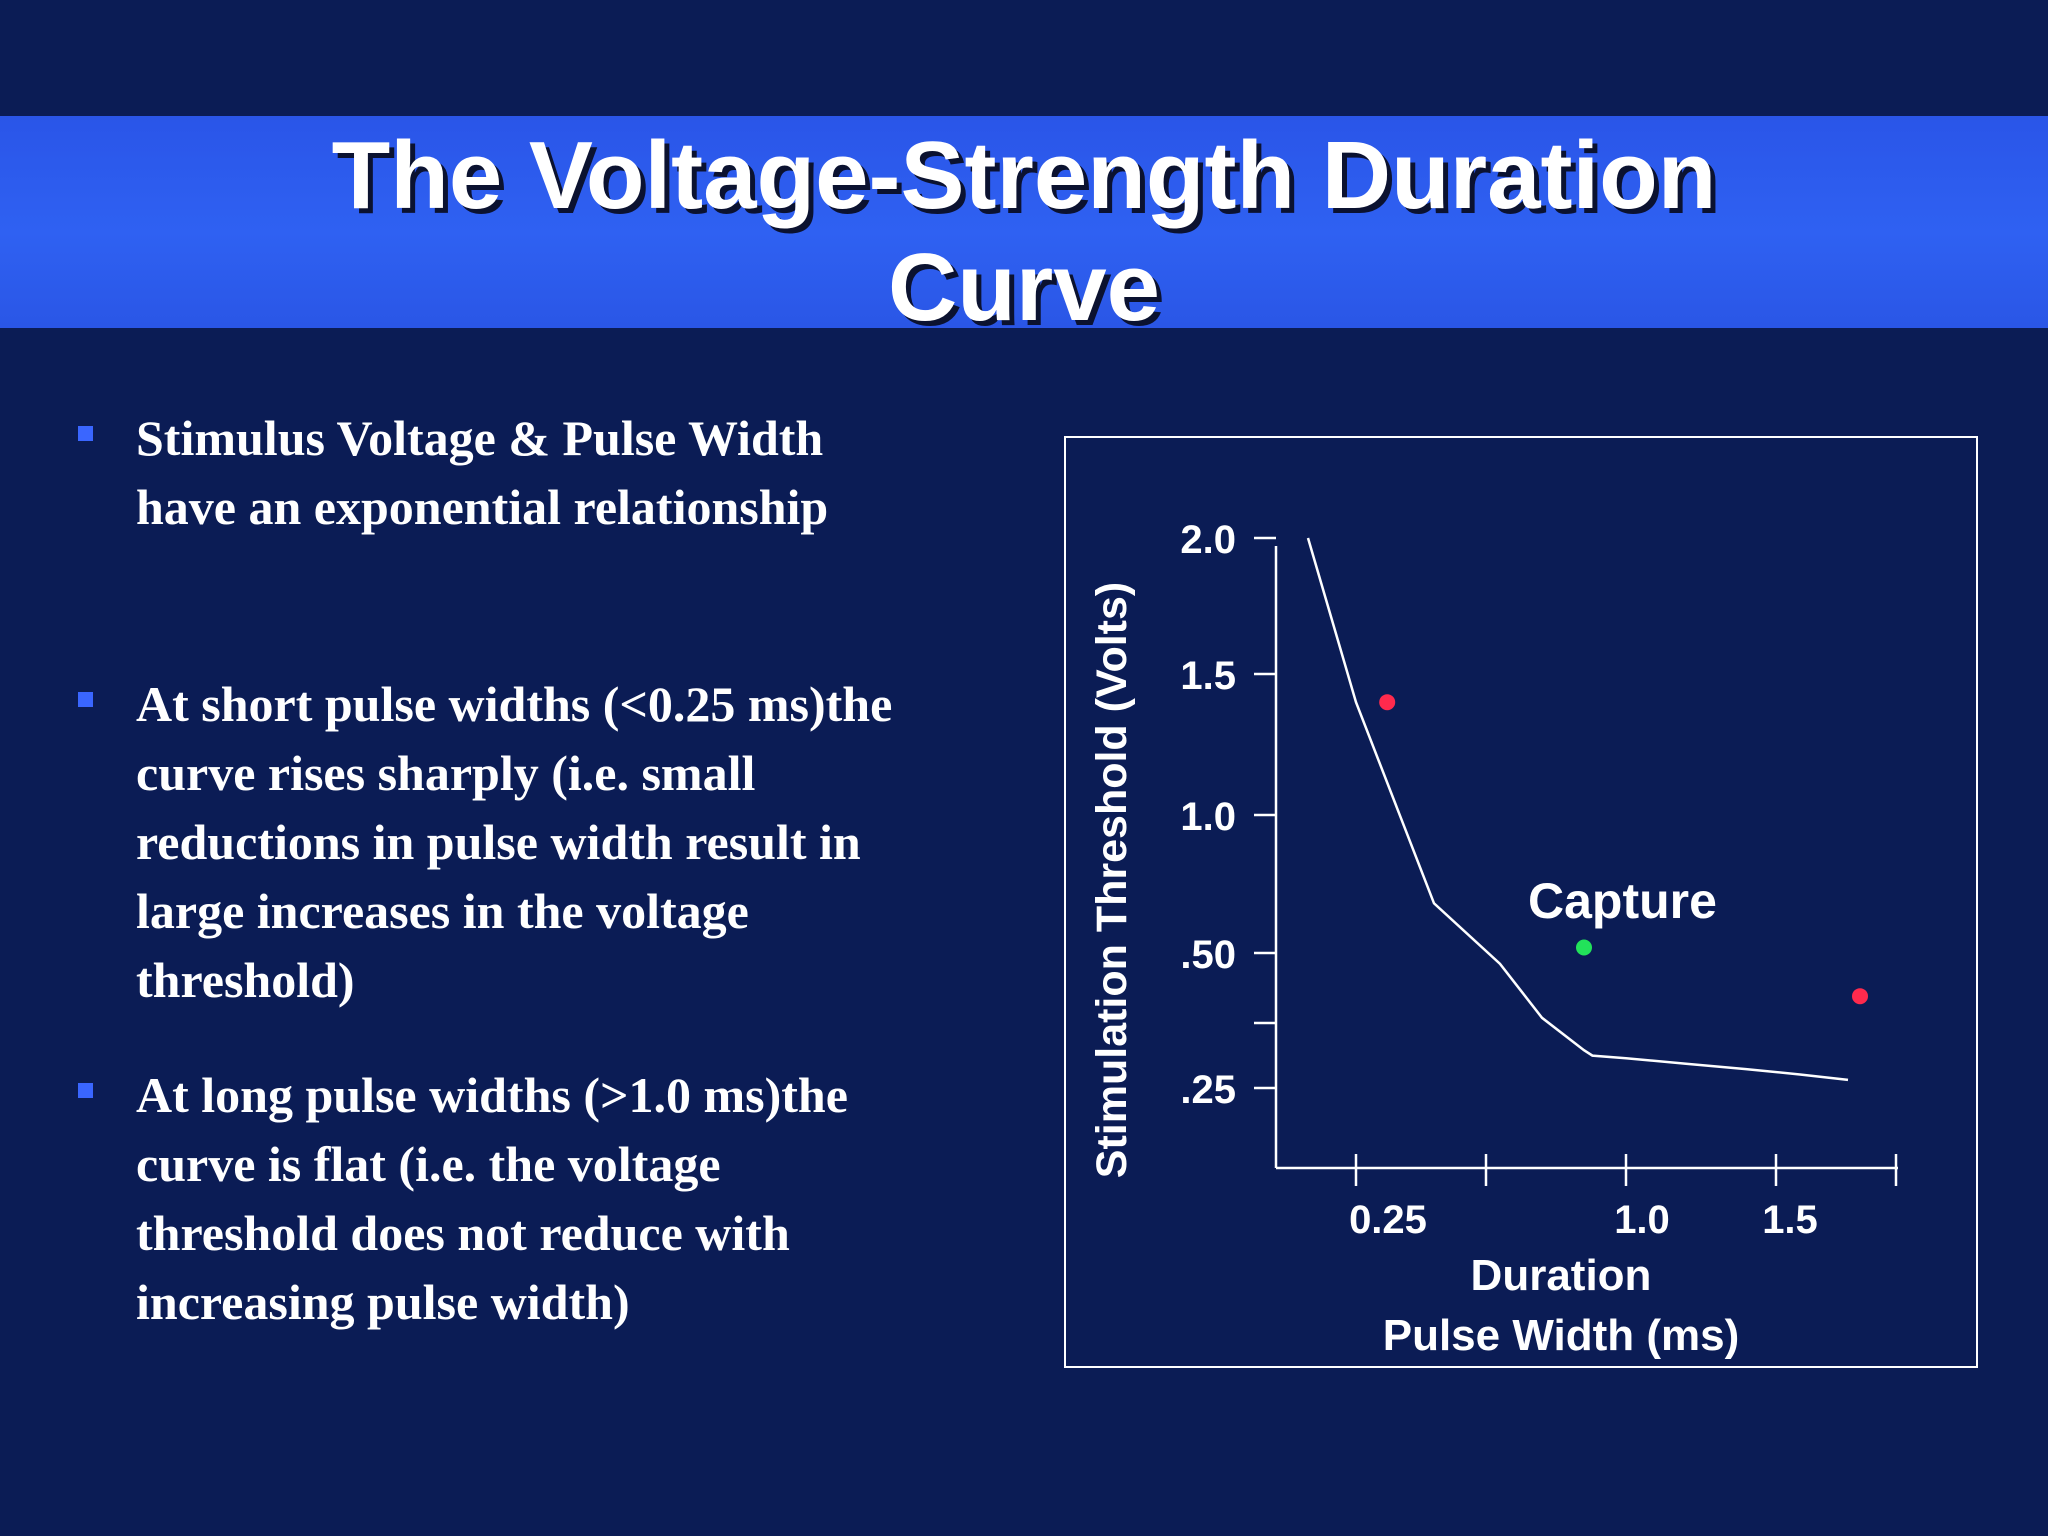  What do you see at coordinates (514, 704) in the screenshot?
I see `bullet-line: At short pulse widths (<0.25 ms)the` at bounding box center [514, 704].